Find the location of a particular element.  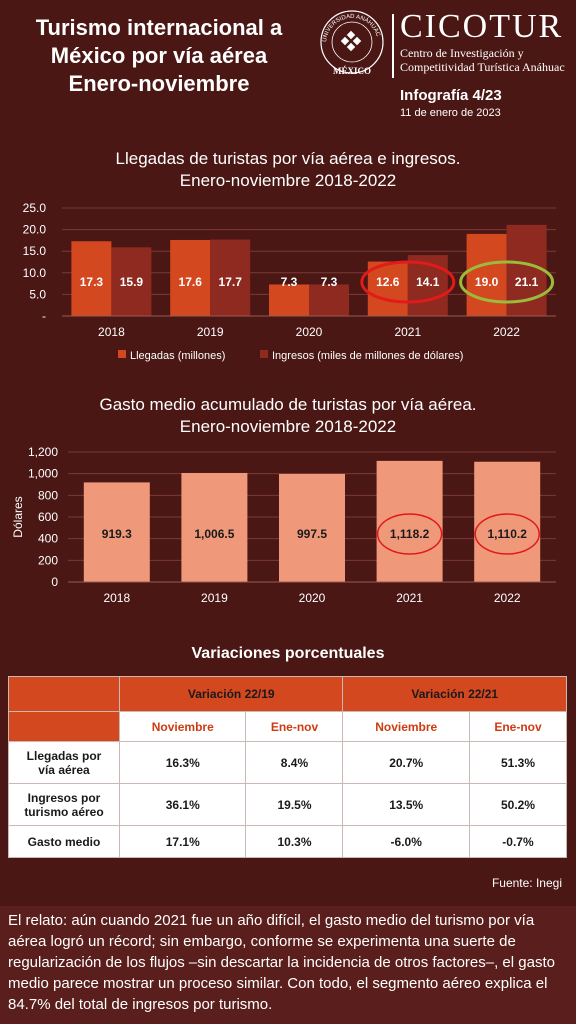

variations-title: Variaciones porcentuales is located at coordinates (288, 653).